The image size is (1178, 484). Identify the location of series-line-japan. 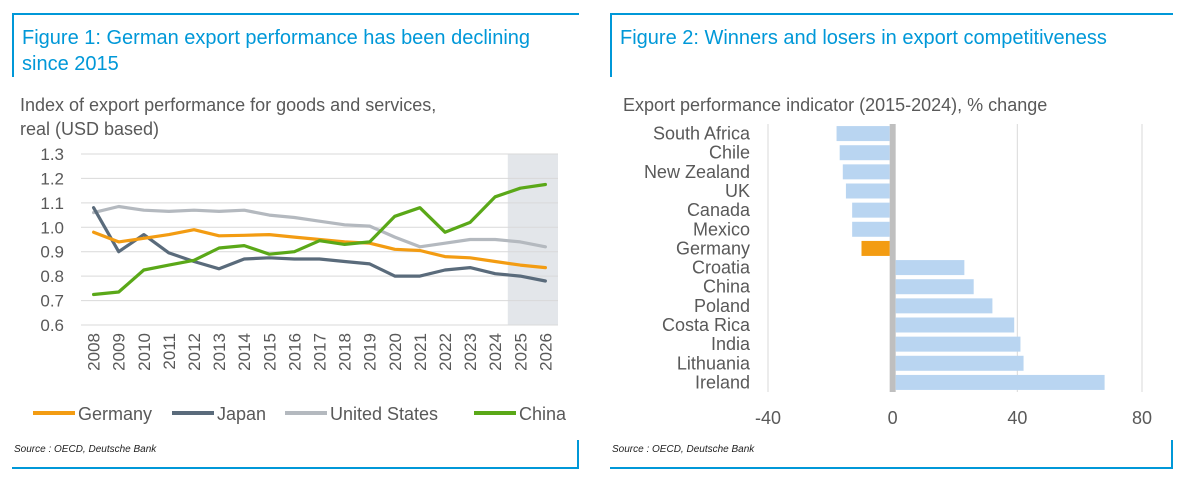
(319, 244).